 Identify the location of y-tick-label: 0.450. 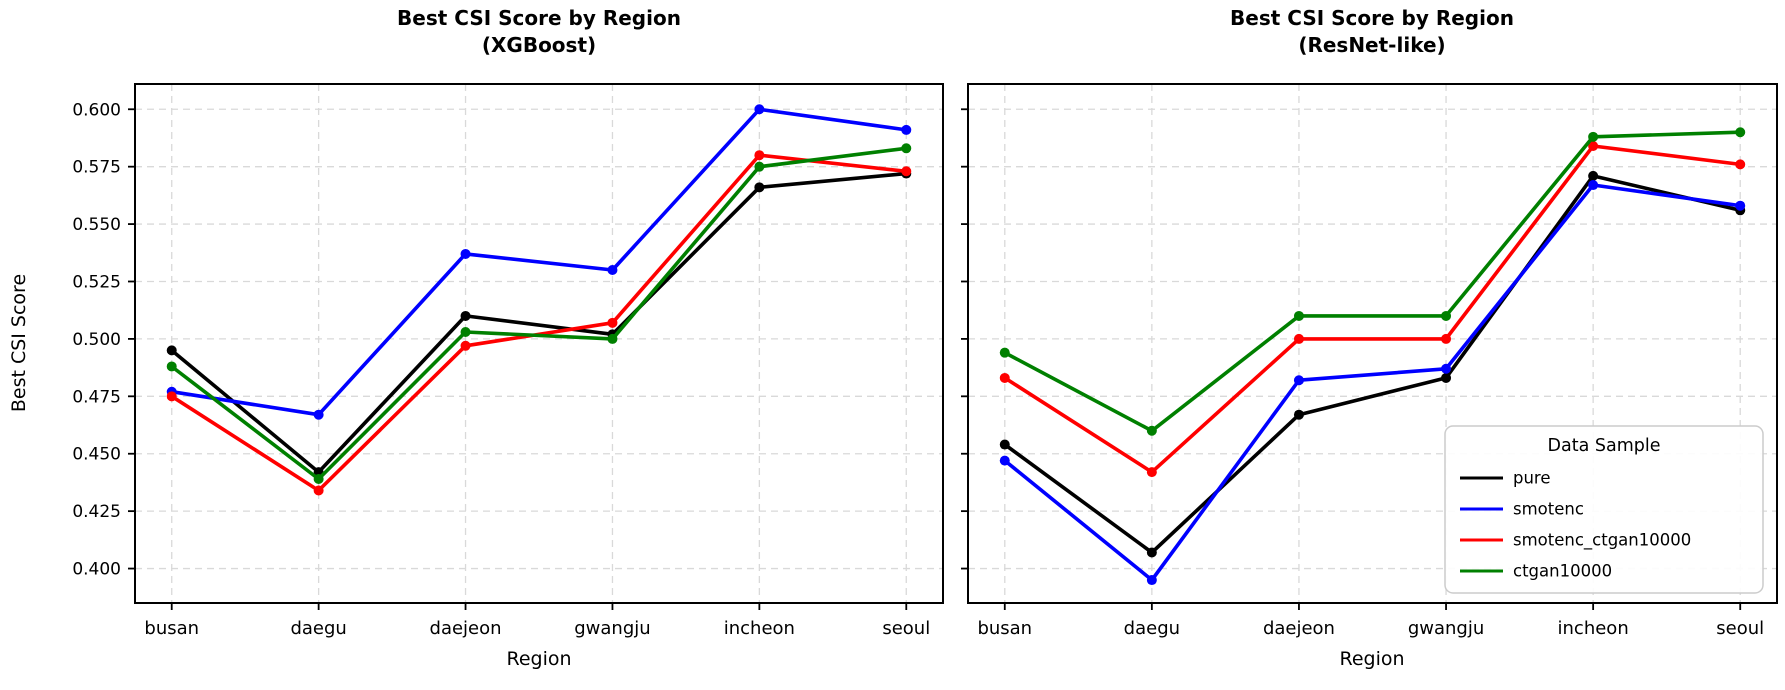
(96, 455).